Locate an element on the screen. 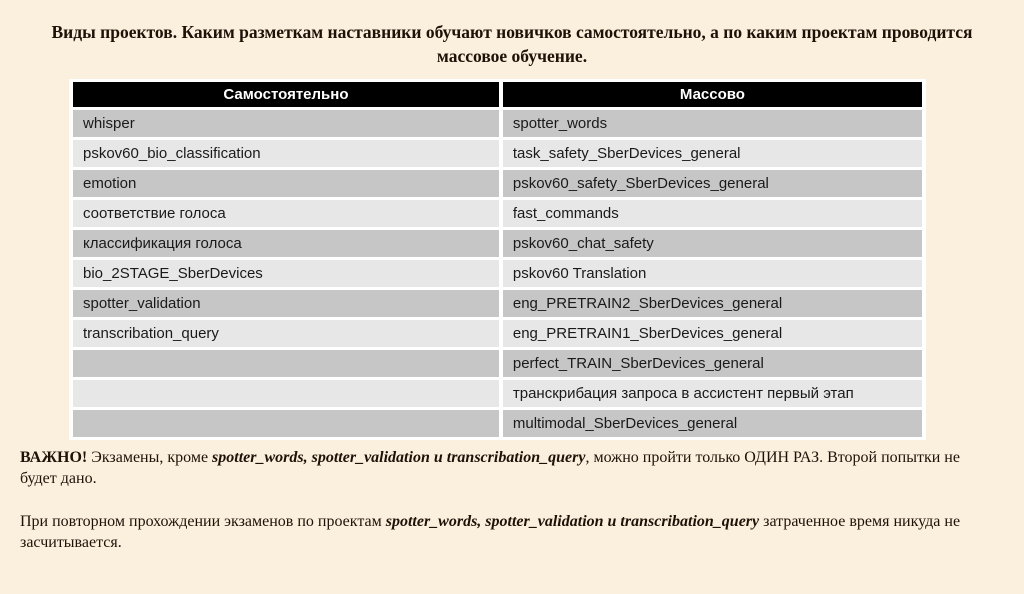 This screenshot has width=1024, height=594. cell-mass: eng_PRETRAIN2_SberDevices_general is located at coordinates (712, 304).